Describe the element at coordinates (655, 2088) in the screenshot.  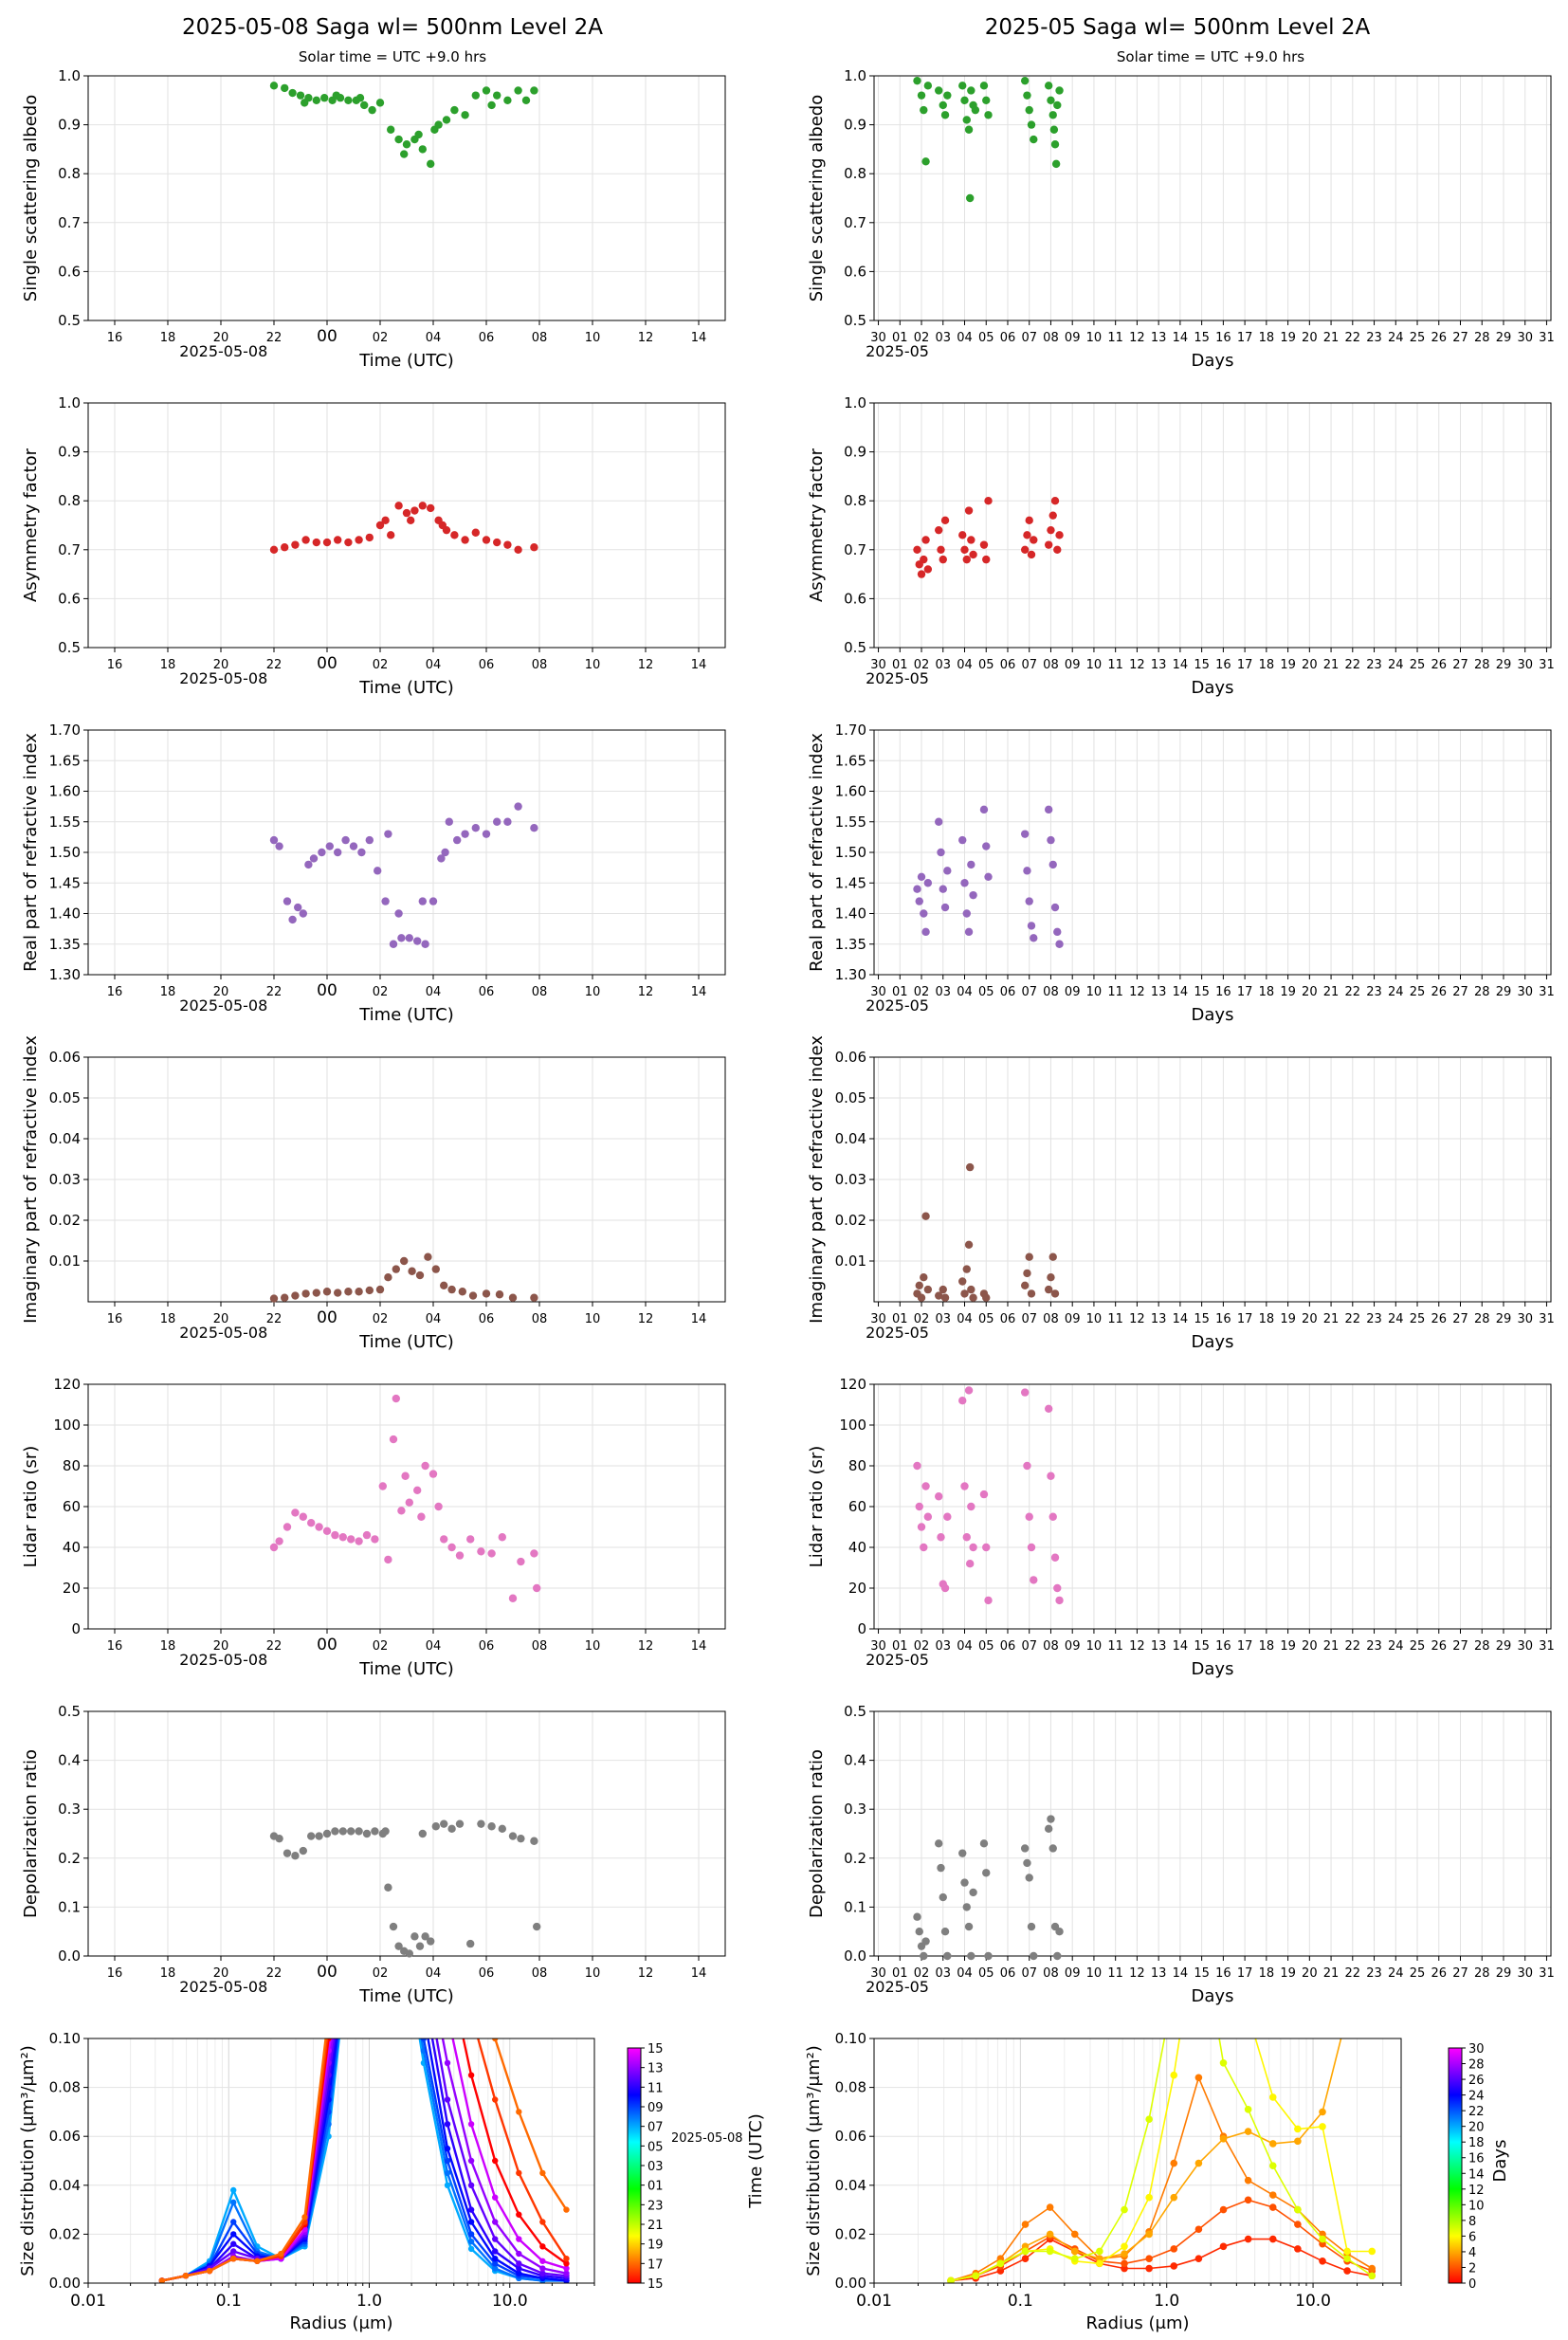
I see `daily-colorbar-tick-label: 11` at that location.